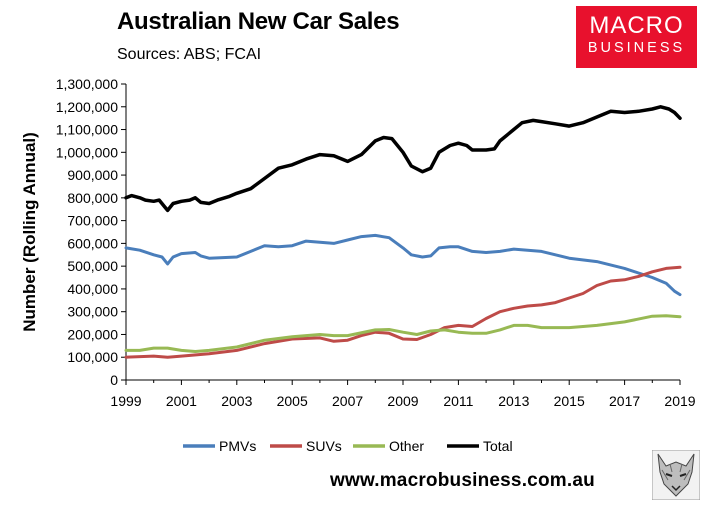 This screenshot has width=715, height=510. What do you see at coordinates (181, 401) in the screenshot?
I see `x-tick-label: 2001` at bounding box center [181, 401].